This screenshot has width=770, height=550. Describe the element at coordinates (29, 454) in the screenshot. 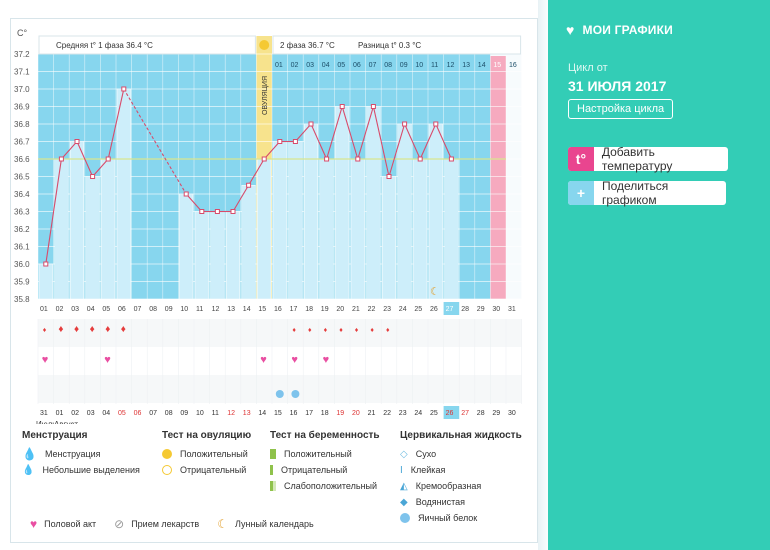

I see `blood-drop-icon: 💧` at that location.